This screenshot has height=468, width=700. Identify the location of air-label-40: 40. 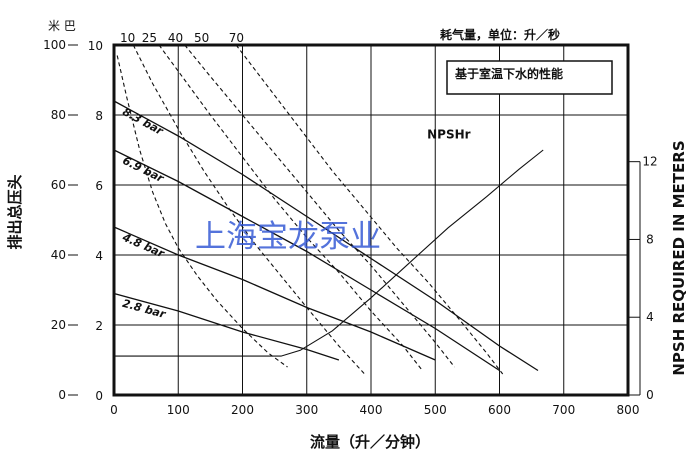
(175, 38).